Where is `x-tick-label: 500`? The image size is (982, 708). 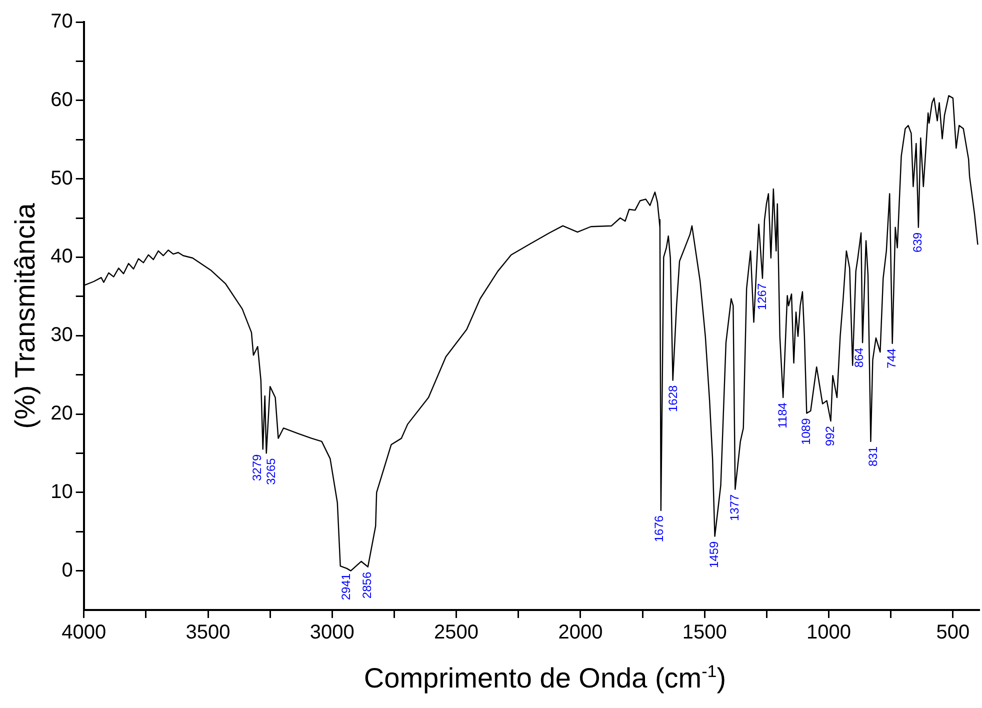
x-tick-label: 500 is located at coordinates (953, 633).